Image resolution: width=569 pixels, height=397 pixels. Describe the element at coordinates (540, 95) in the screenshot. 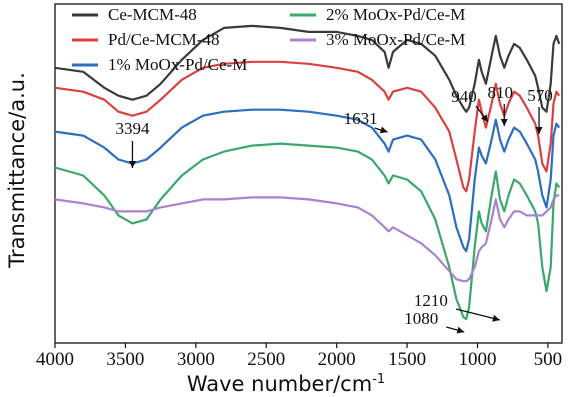

I see `peak-label: 570` at that location.